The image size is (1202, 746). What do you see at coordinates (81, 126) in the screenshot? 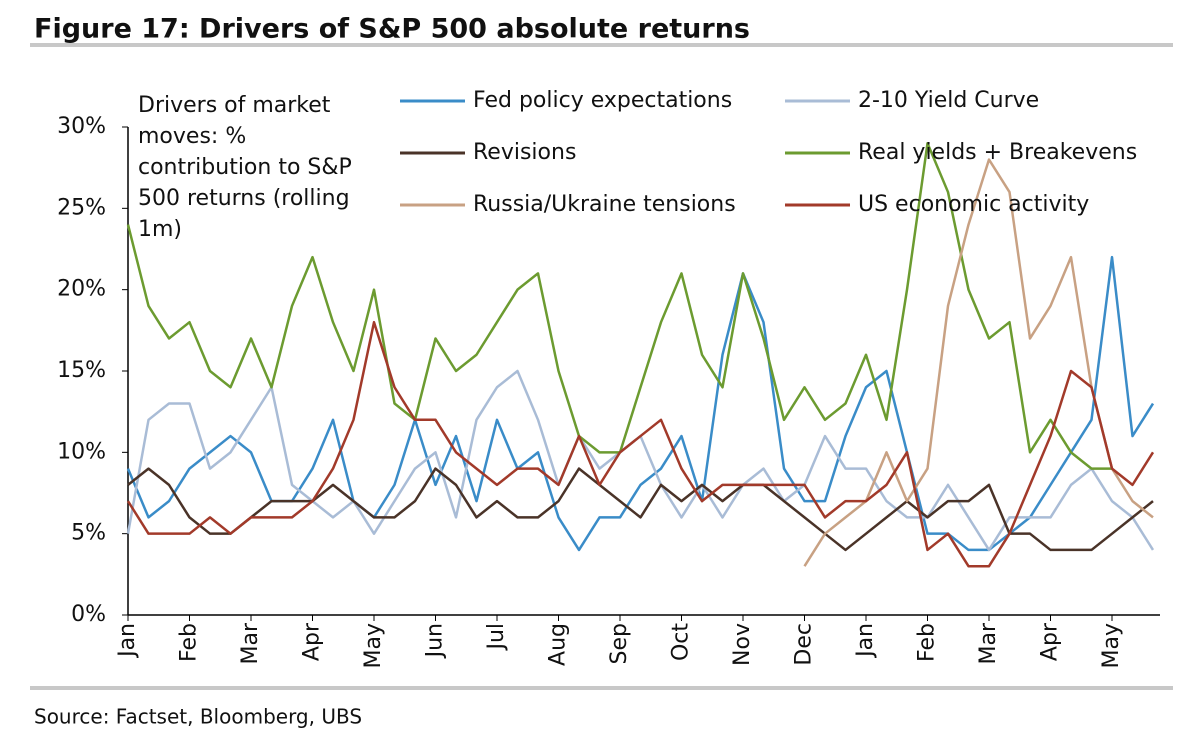
I see `y-tick-label: 30%` at bounding box center [81, 126].